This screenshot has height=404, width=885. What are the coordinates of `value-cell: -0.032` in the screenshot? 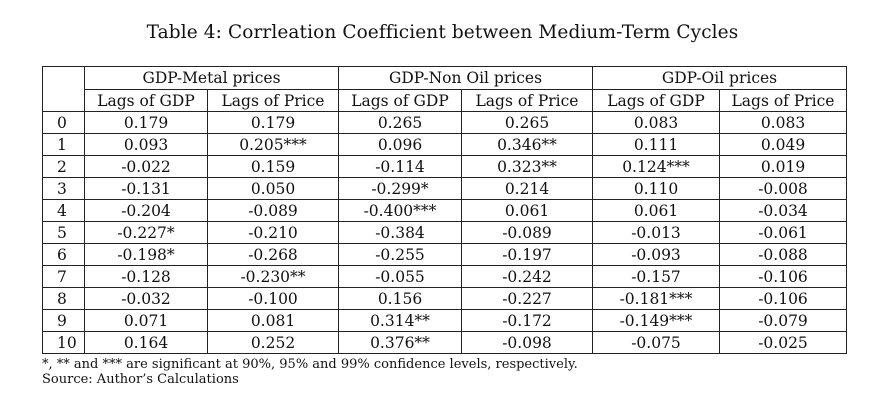 It's located at (146, 298).